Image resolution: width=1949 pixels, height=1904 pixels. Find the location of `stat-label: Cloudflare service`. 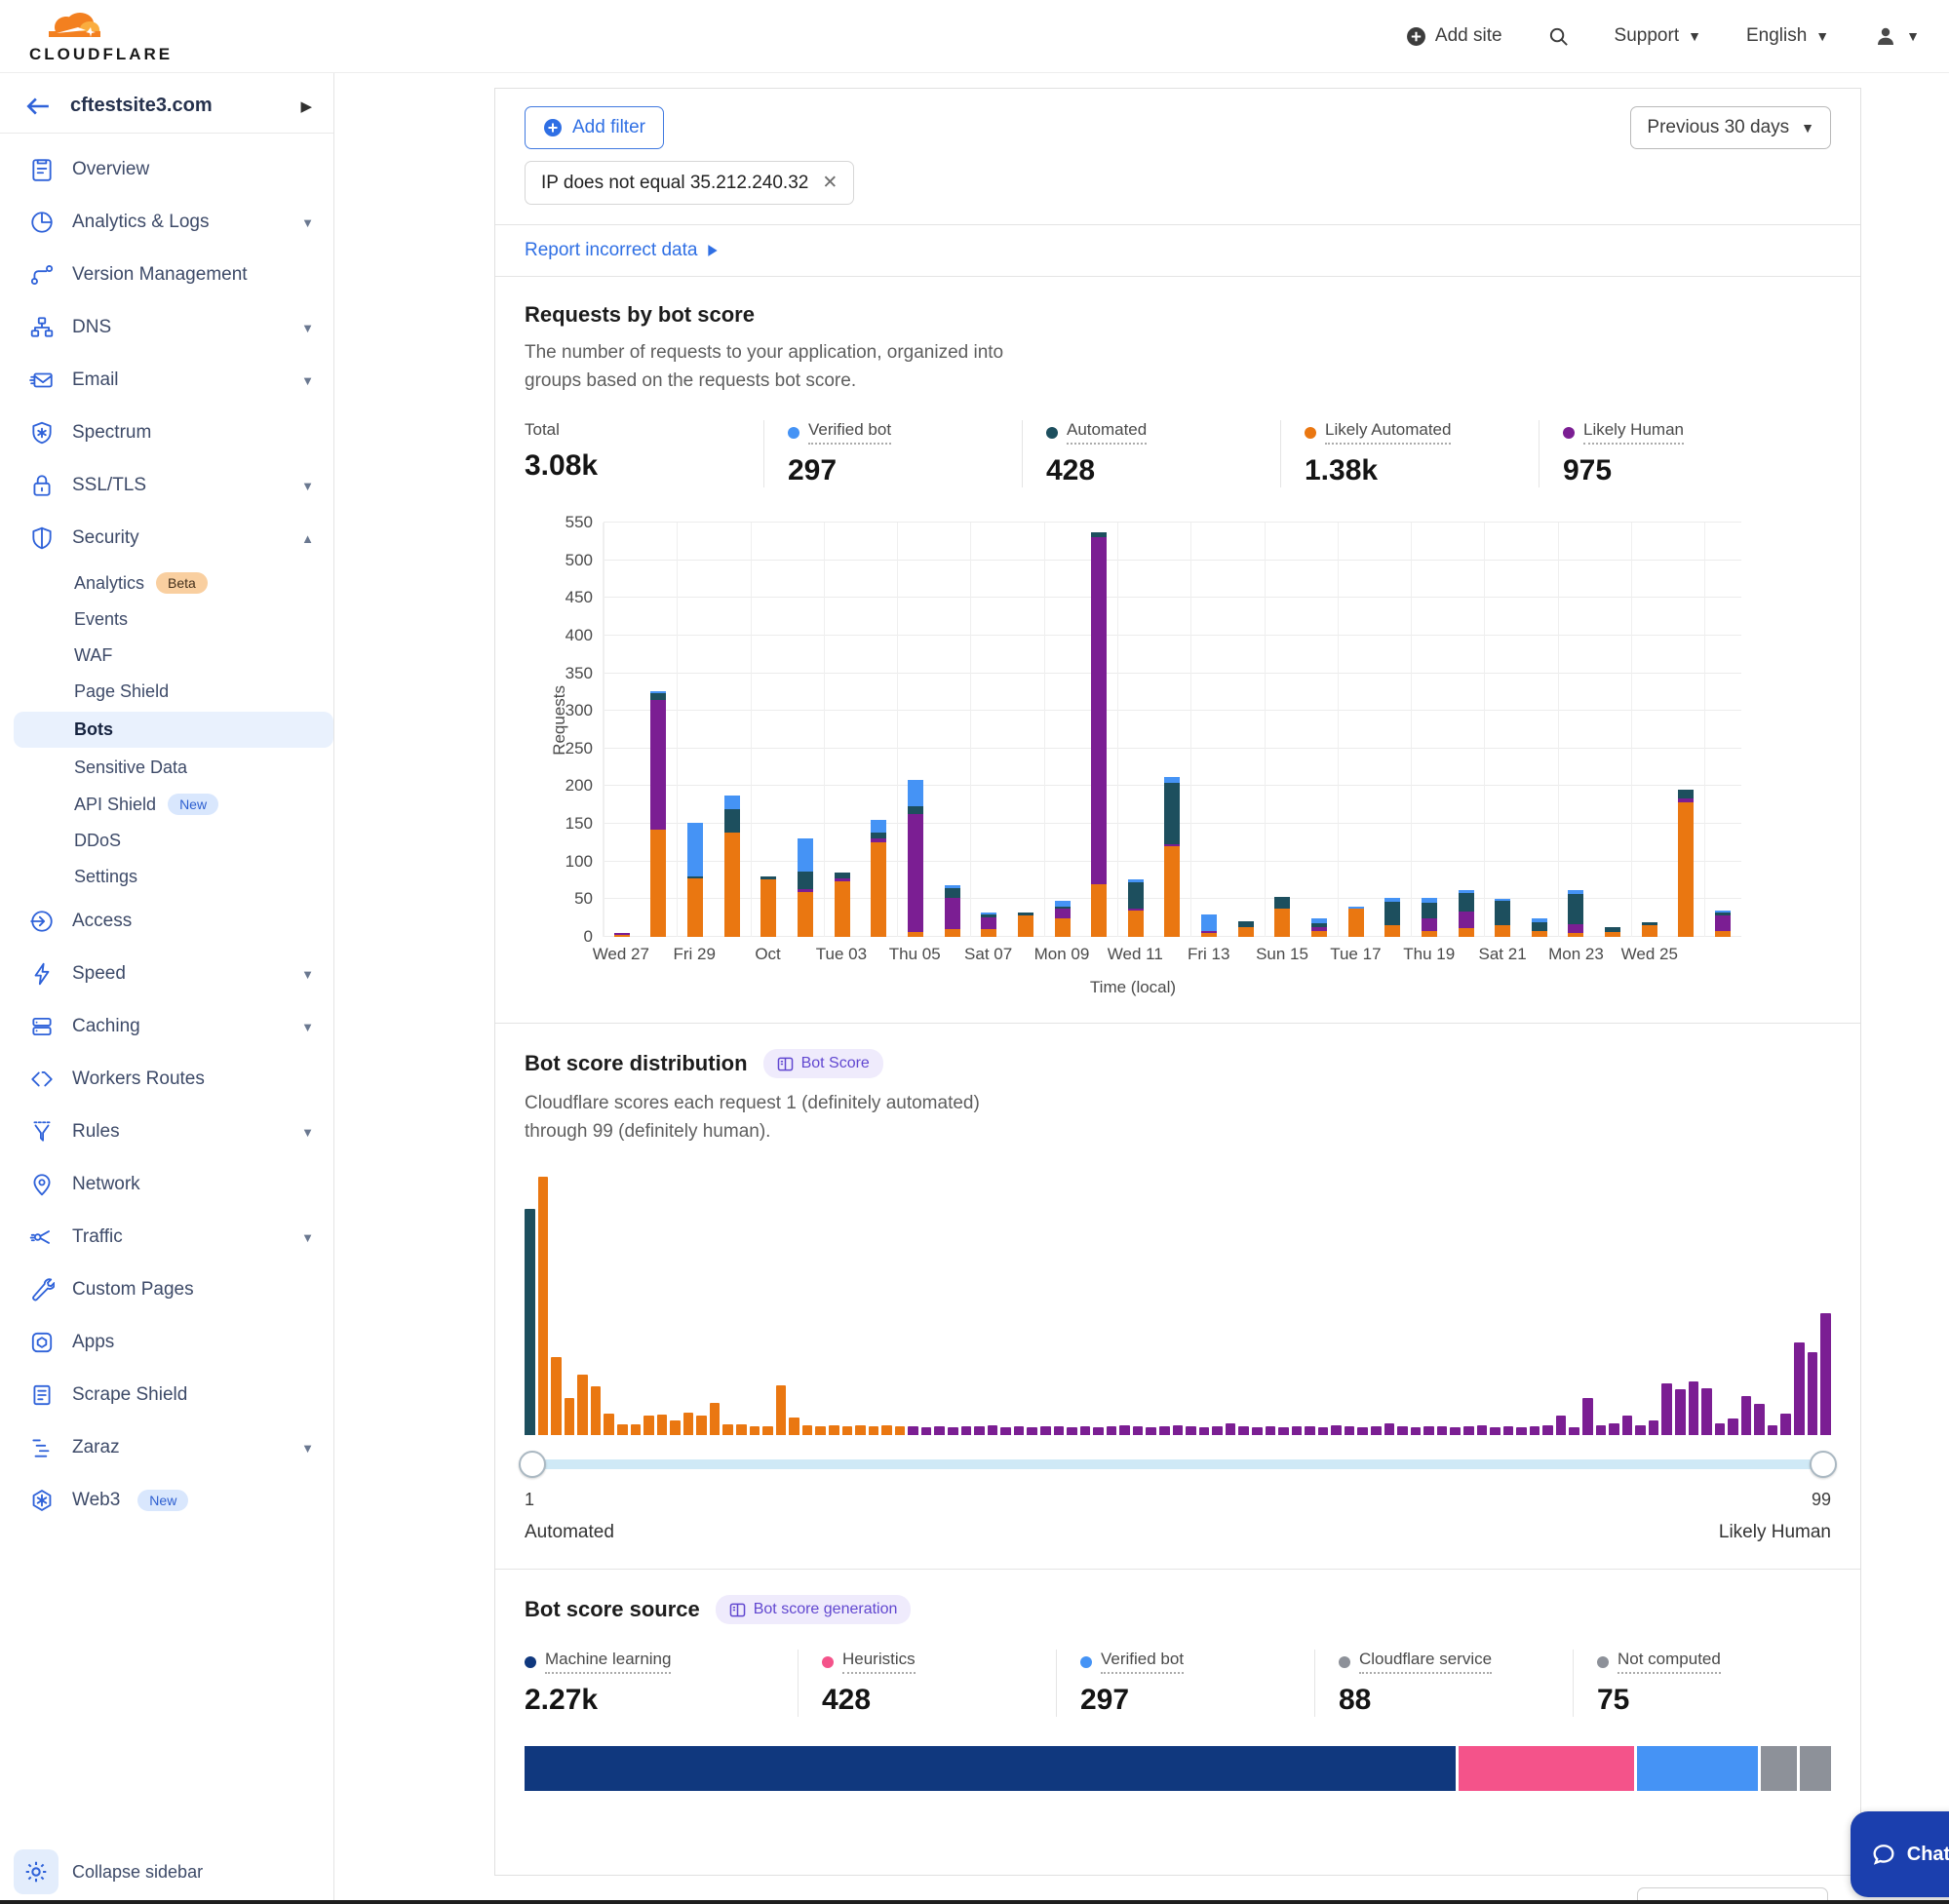

stat-label: Cloudflare service is located at coordinates (1426, 1662).